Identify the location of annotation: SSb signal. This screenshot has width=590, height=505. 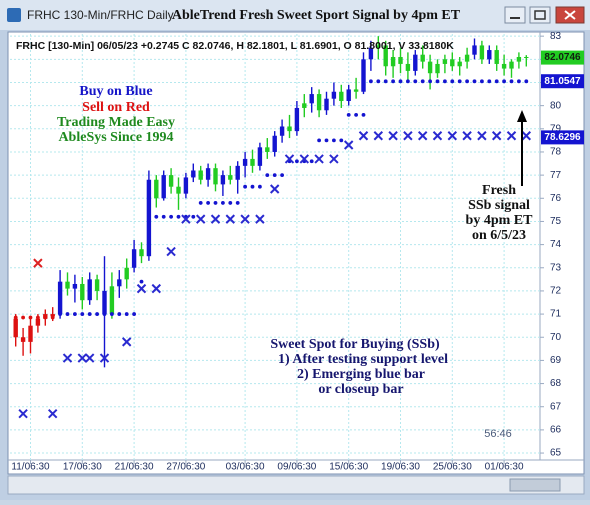
(499, 205).